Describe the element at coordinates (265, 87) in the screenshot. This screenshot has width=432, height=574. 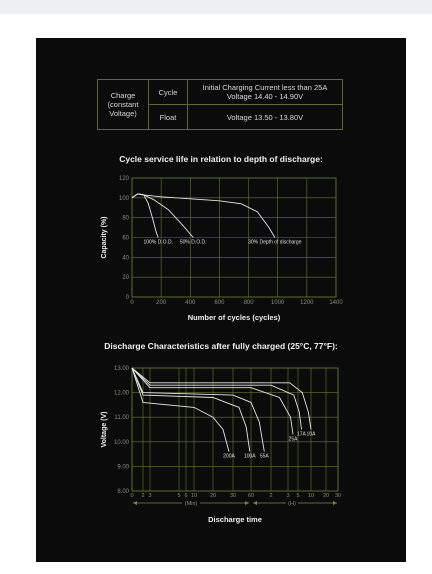
I see `cycle-value-line: Initial Charging Current less than 25A` at that location.